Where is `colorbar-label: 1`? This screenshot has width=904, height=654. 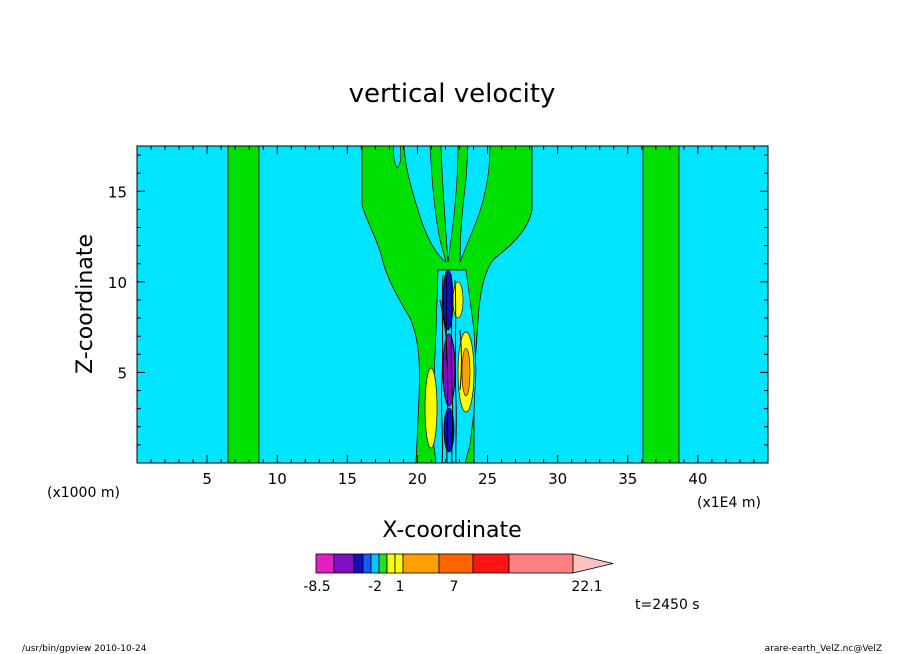
colorbar-label: 1 is located at coordinates (400, 587).